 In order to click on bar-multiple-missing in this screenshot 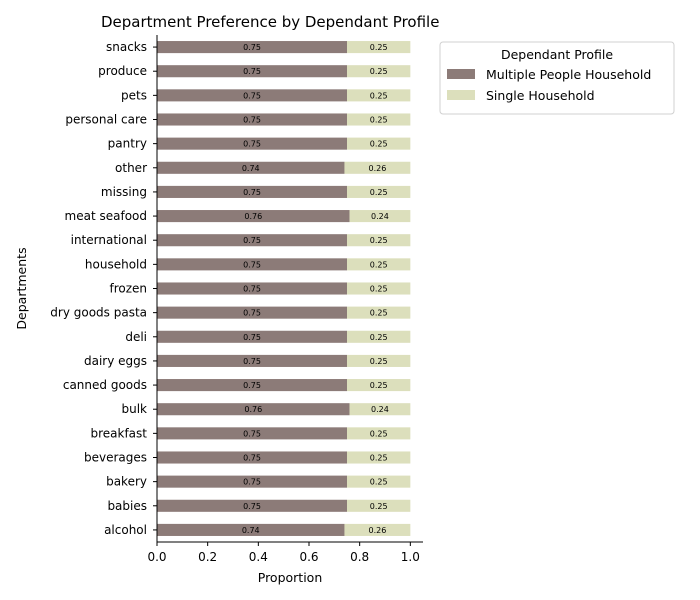, I will do `click(252, 191)`.